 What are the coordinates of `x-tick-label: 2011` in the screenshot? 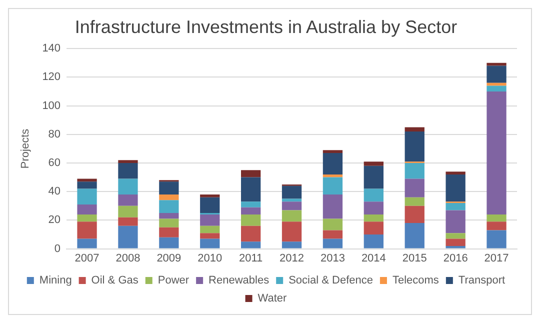 It's located at (251, 258).